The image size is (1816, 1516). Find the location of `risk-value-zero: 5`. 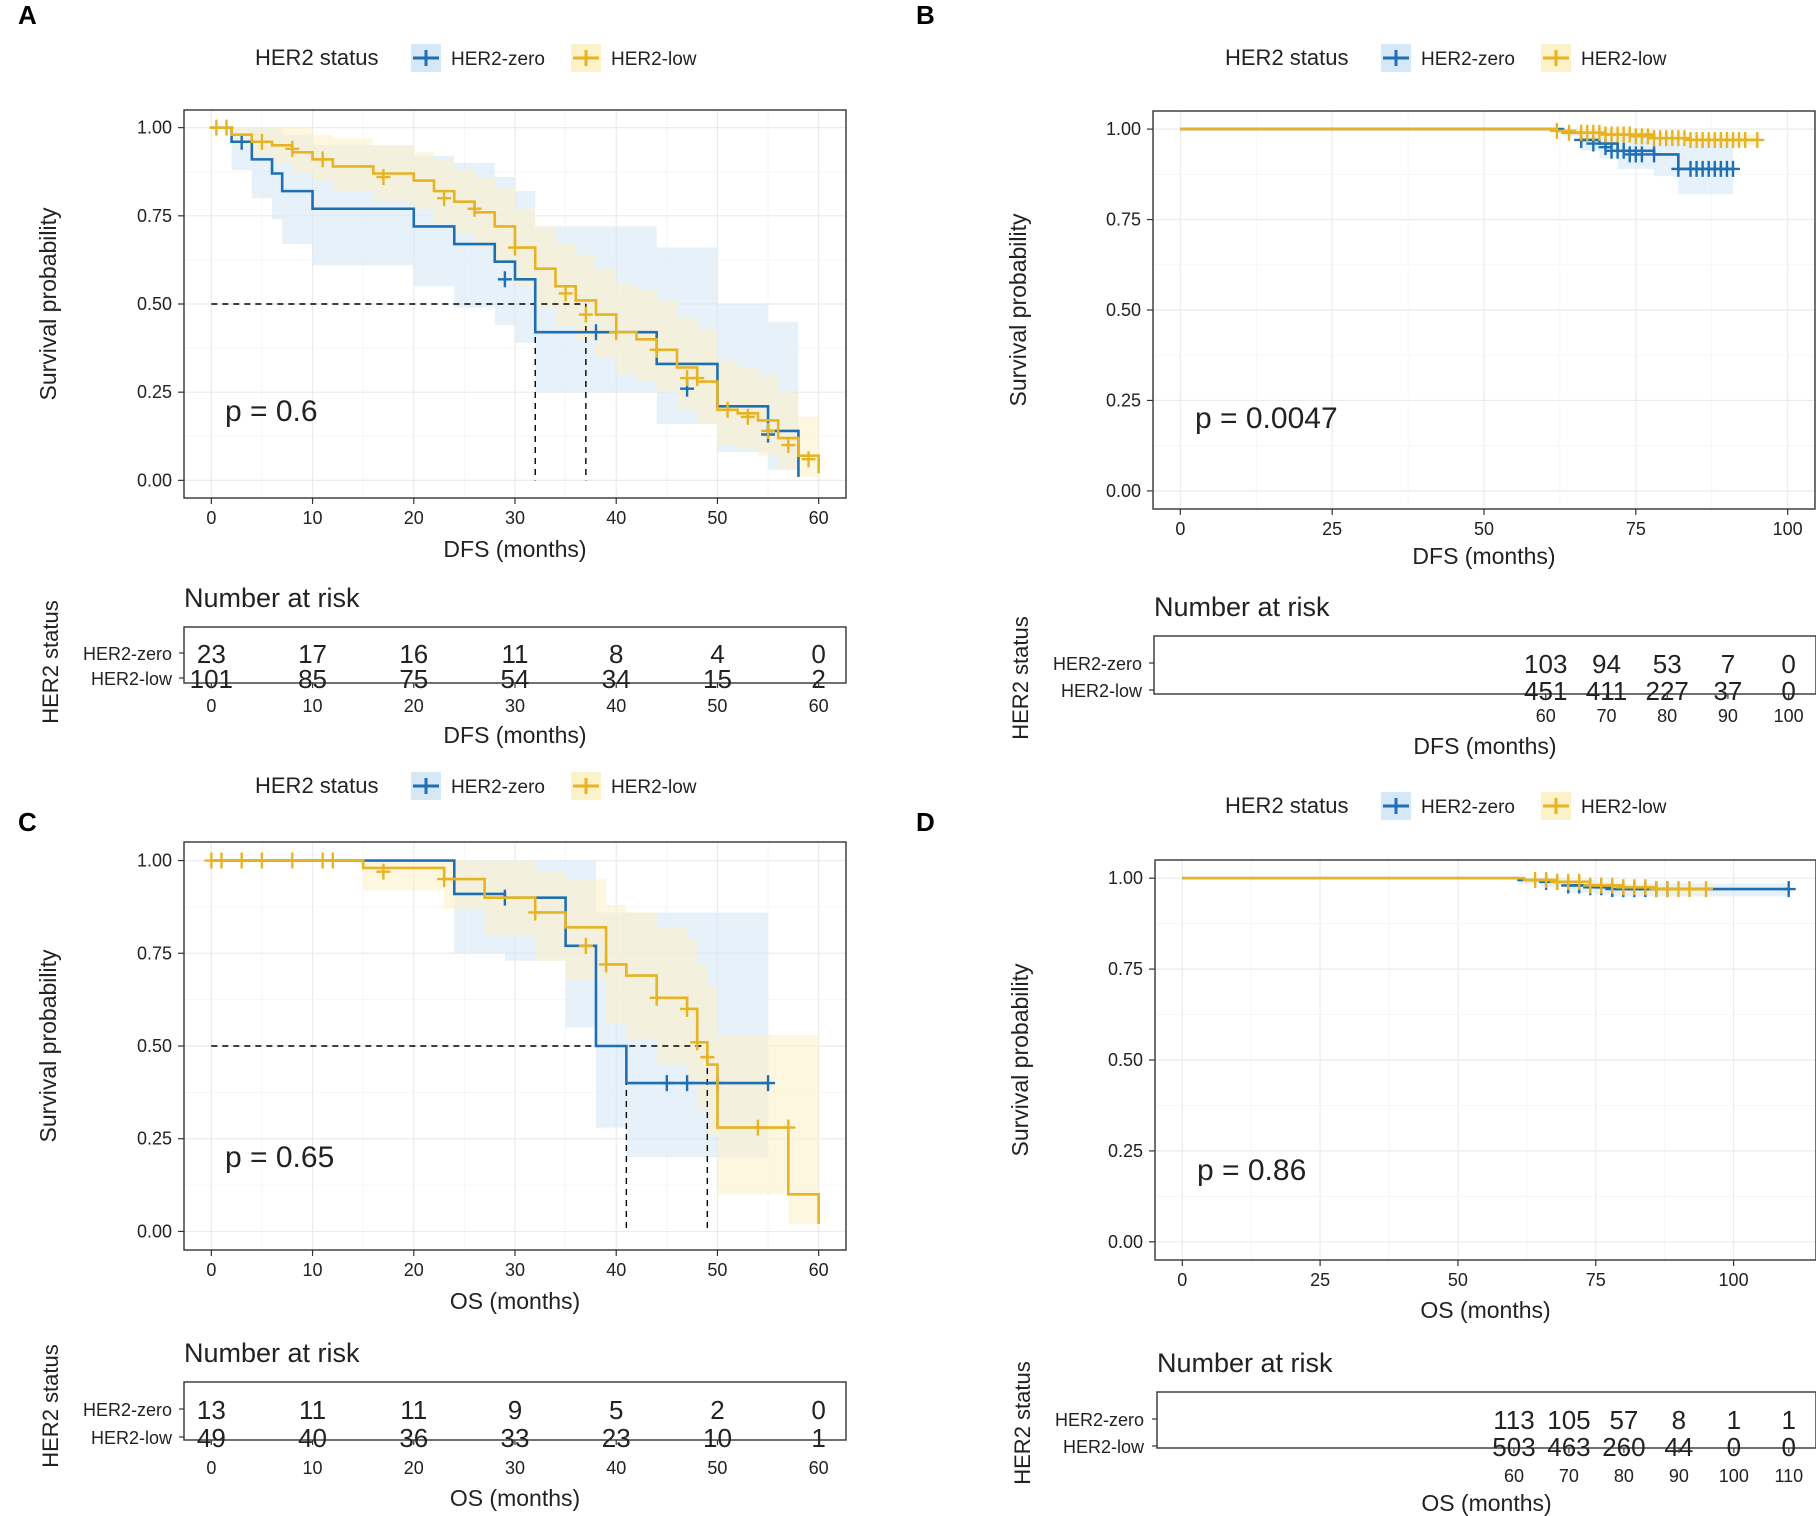

risk-value-zero: 5 is located at coordinates (616, 1410).